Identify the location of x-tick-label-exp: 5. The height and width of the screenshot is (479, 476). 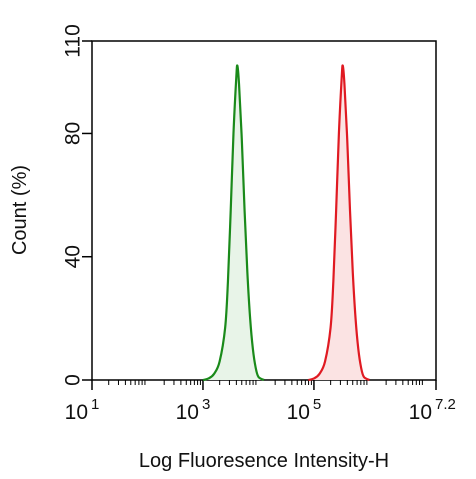
(317, 404).